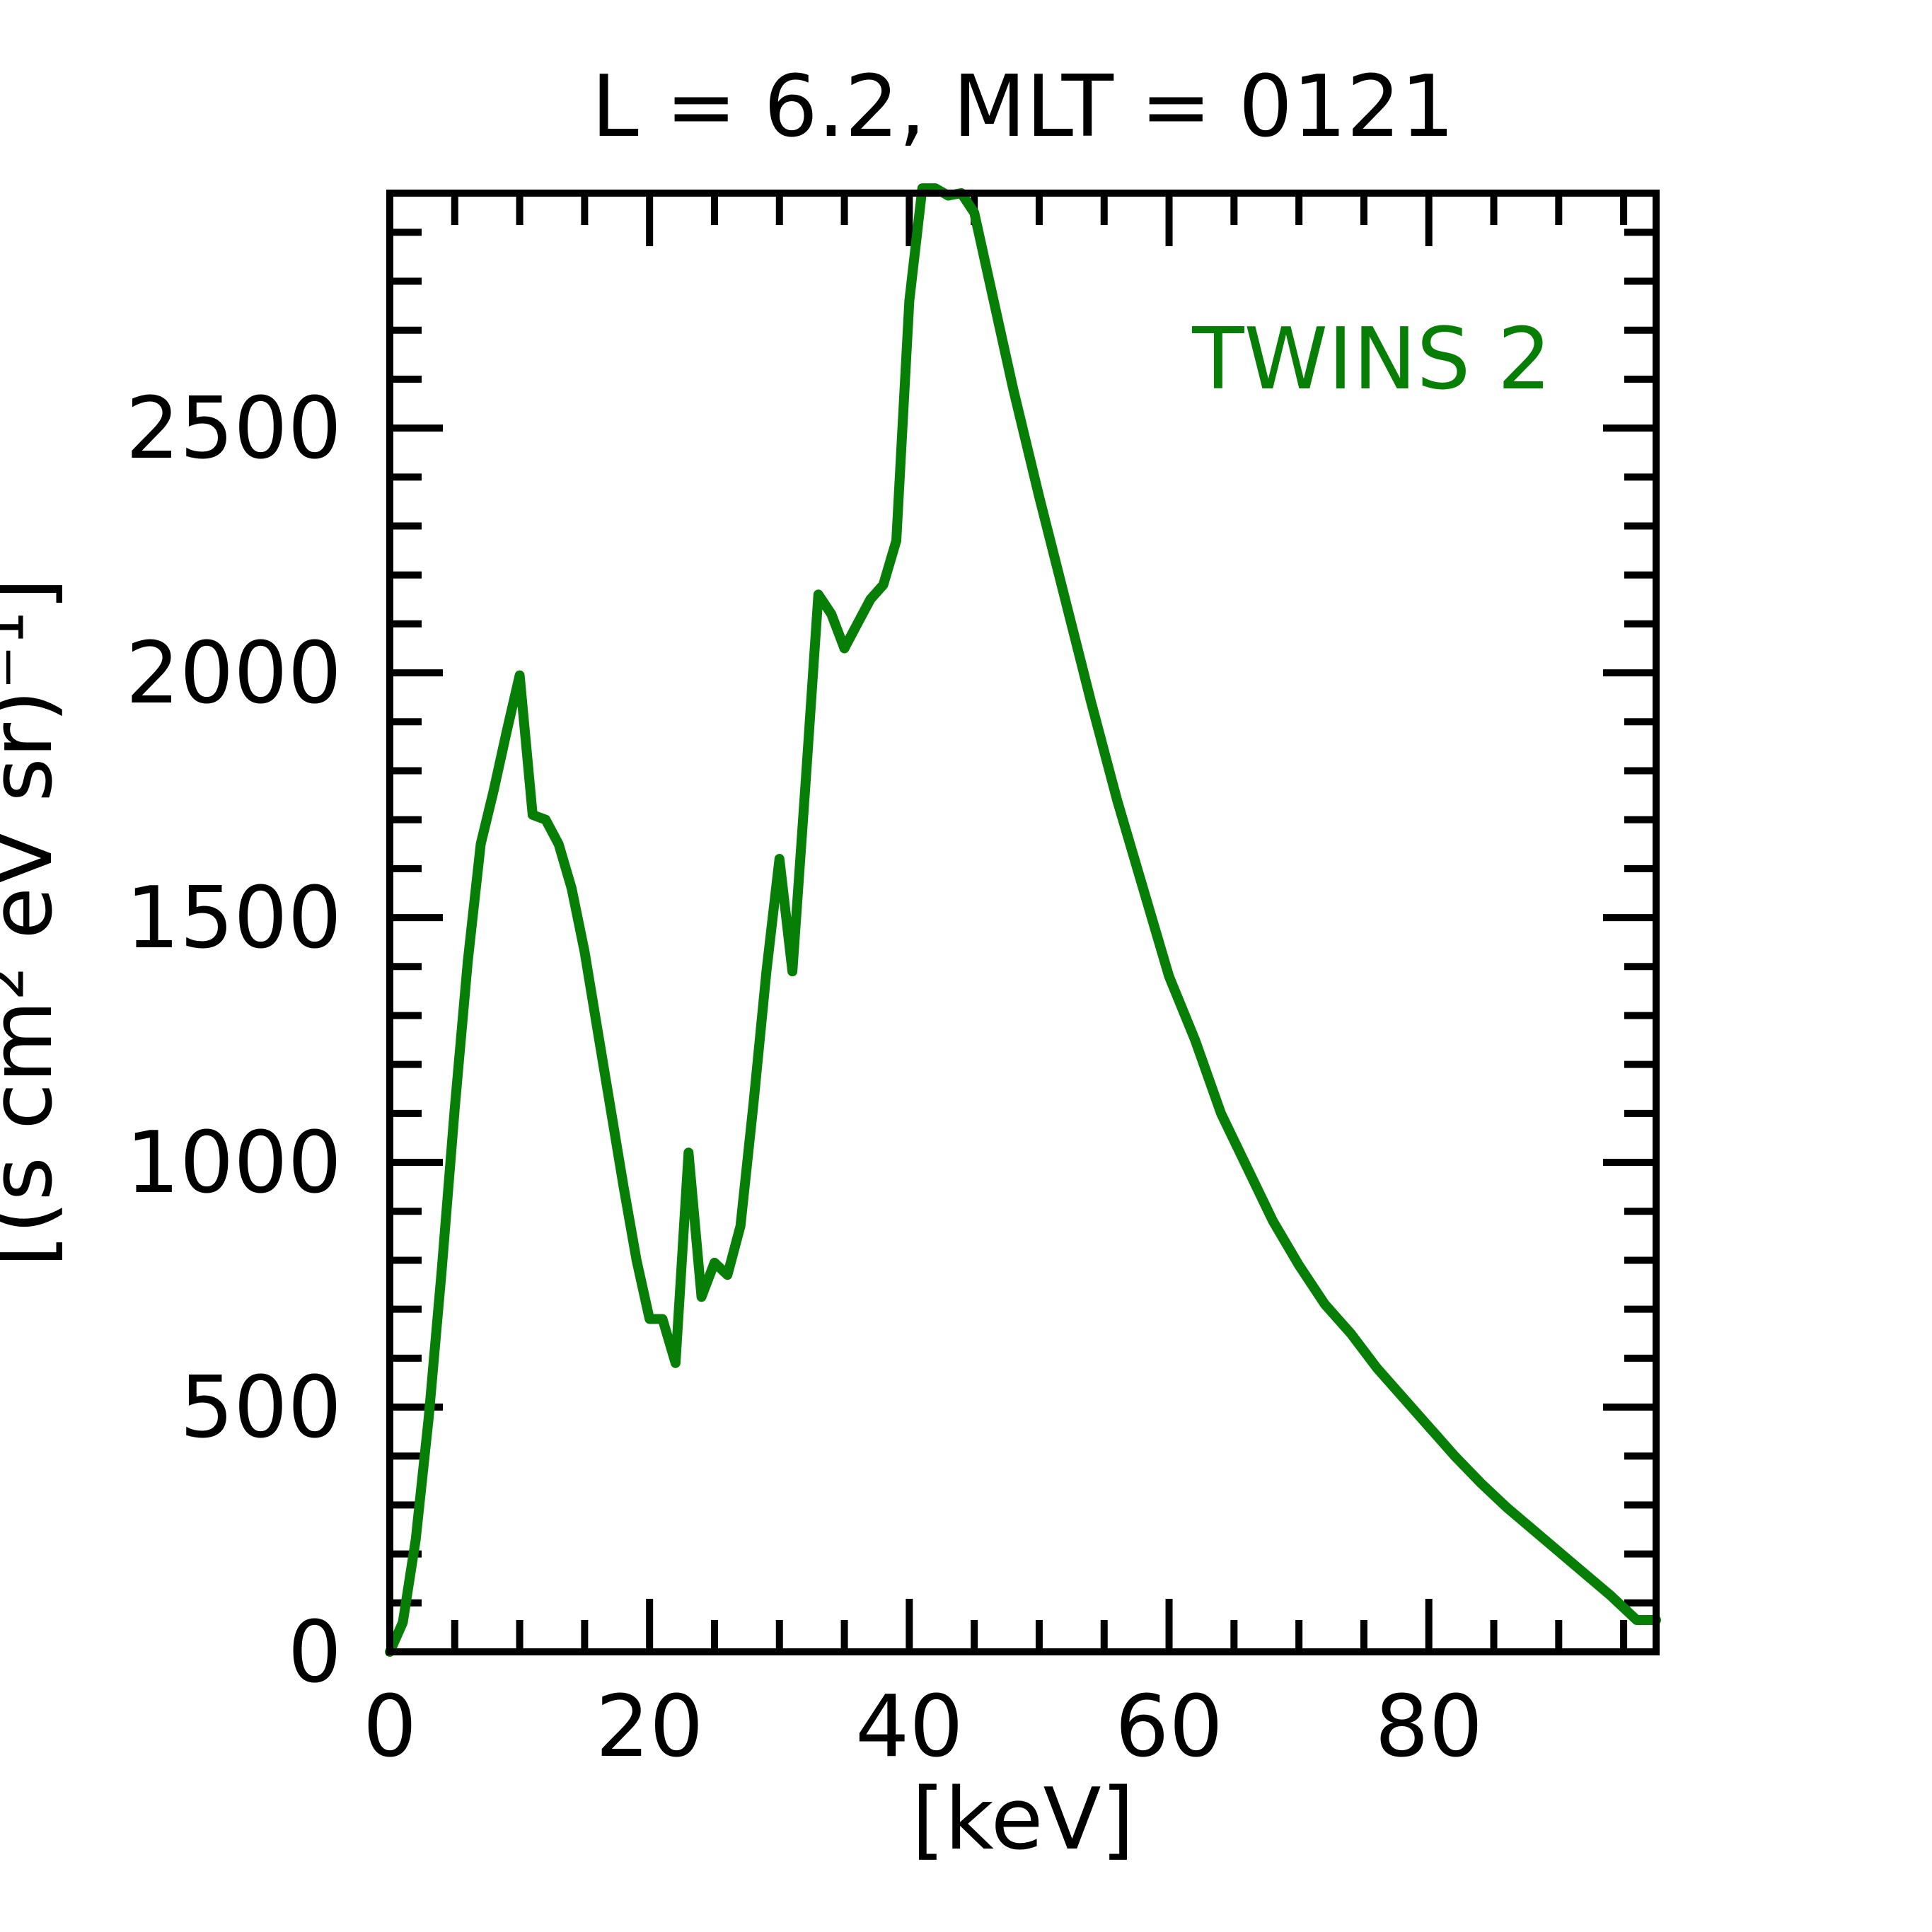 This screenshot has width=1932, height=1932. I want to click on x-tick-label: 0, so click(390, 1727).